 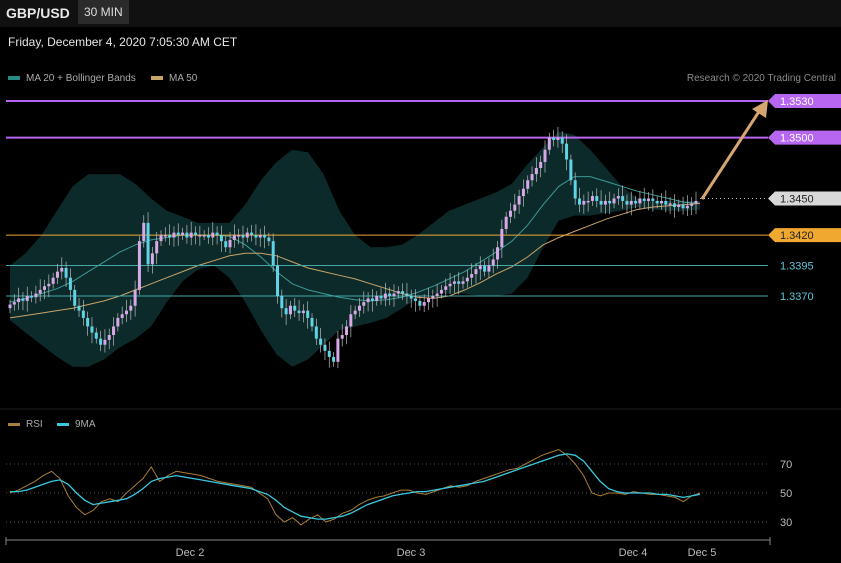 What do you see at coordinates (103, 12) in the screenshot?
I see `timeframe-button: 30 MIN` at bounding box center [103, 12].